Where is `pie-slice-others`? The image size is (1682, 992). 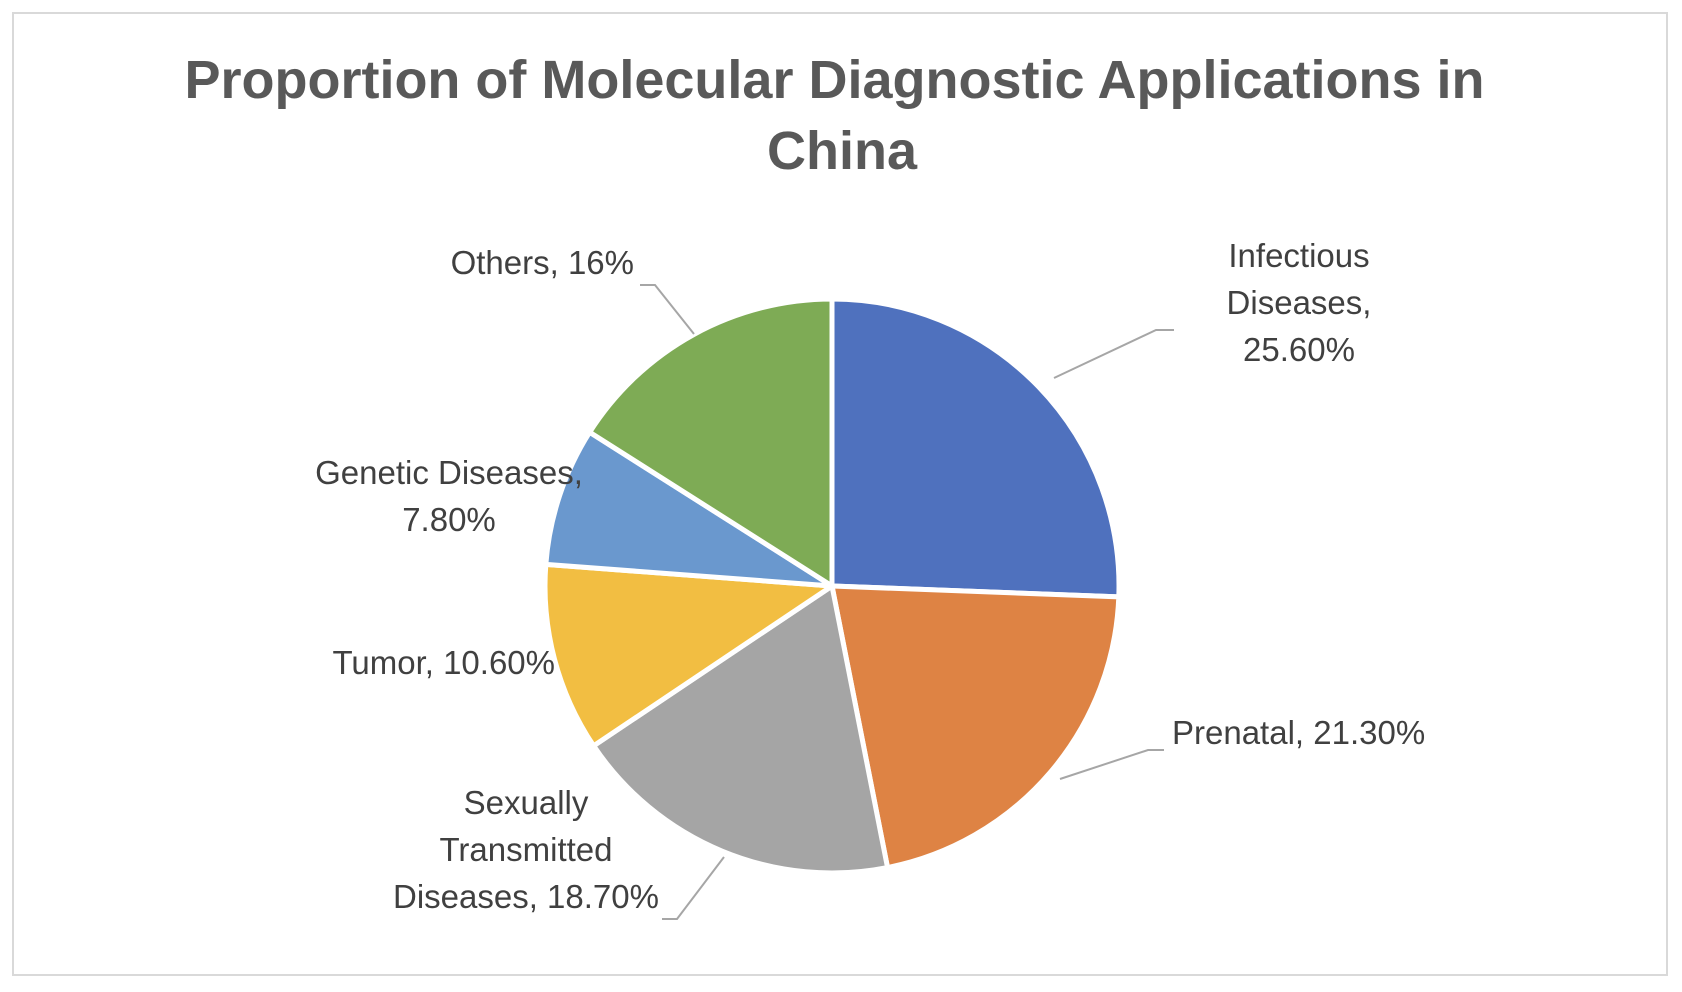
pie-slice-others is located at coordinates (711, 442).